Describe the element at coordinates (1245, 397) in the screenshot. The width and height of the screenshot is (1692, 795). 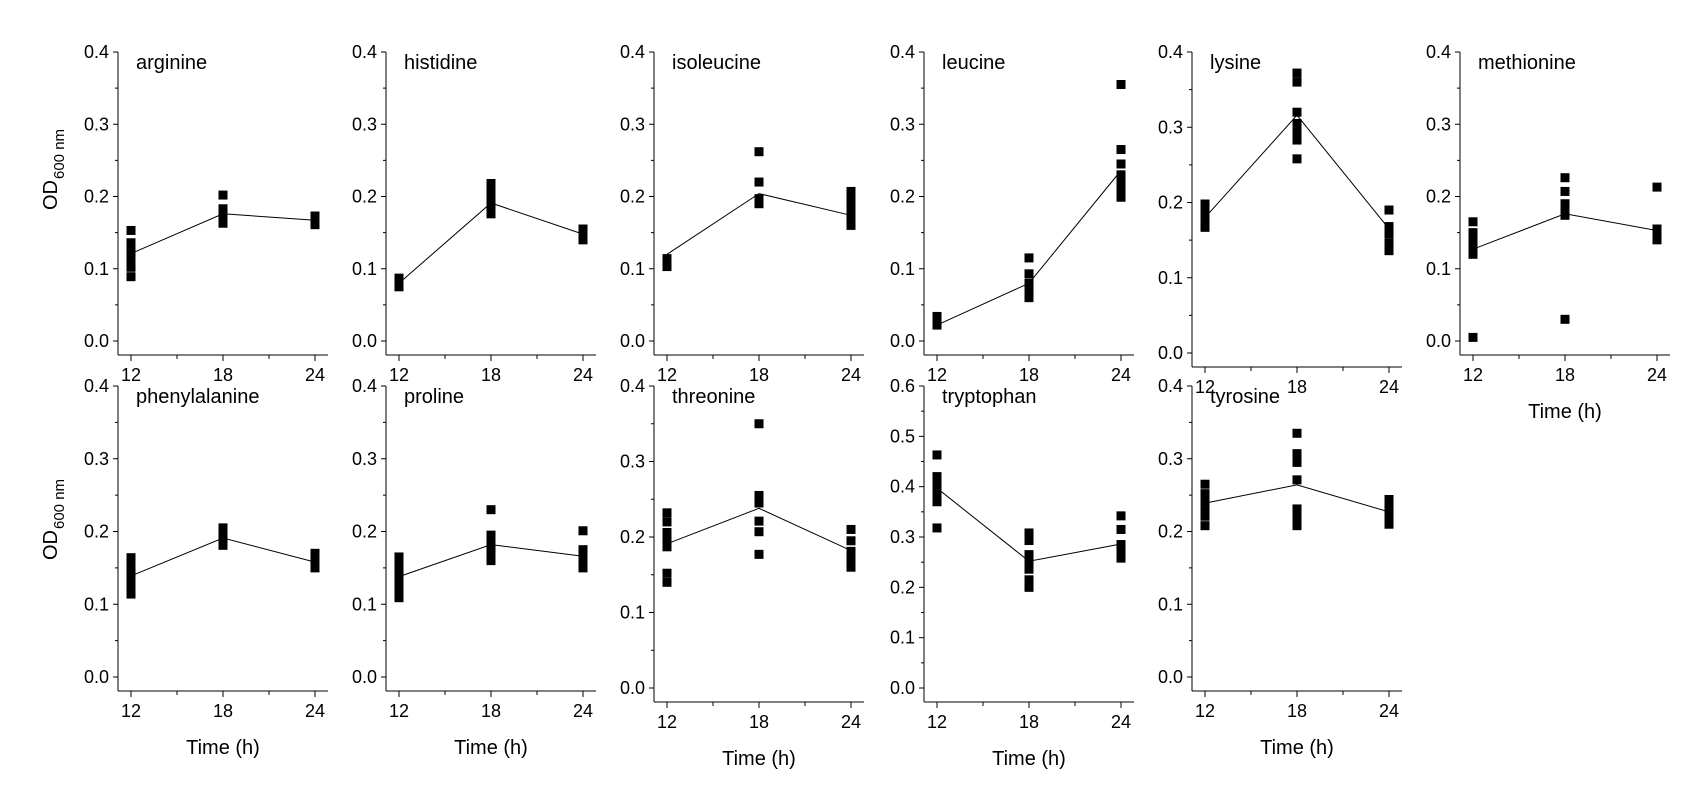
I see `panel-title: tyrosine` at that location.